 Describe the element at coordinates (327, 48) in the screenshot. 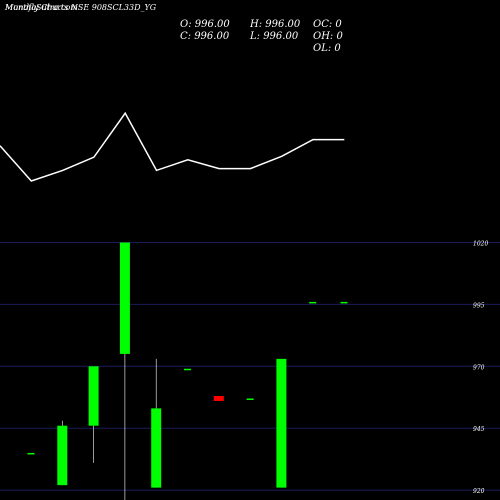

I see `ohlc-ol: OL: 0` at that location.